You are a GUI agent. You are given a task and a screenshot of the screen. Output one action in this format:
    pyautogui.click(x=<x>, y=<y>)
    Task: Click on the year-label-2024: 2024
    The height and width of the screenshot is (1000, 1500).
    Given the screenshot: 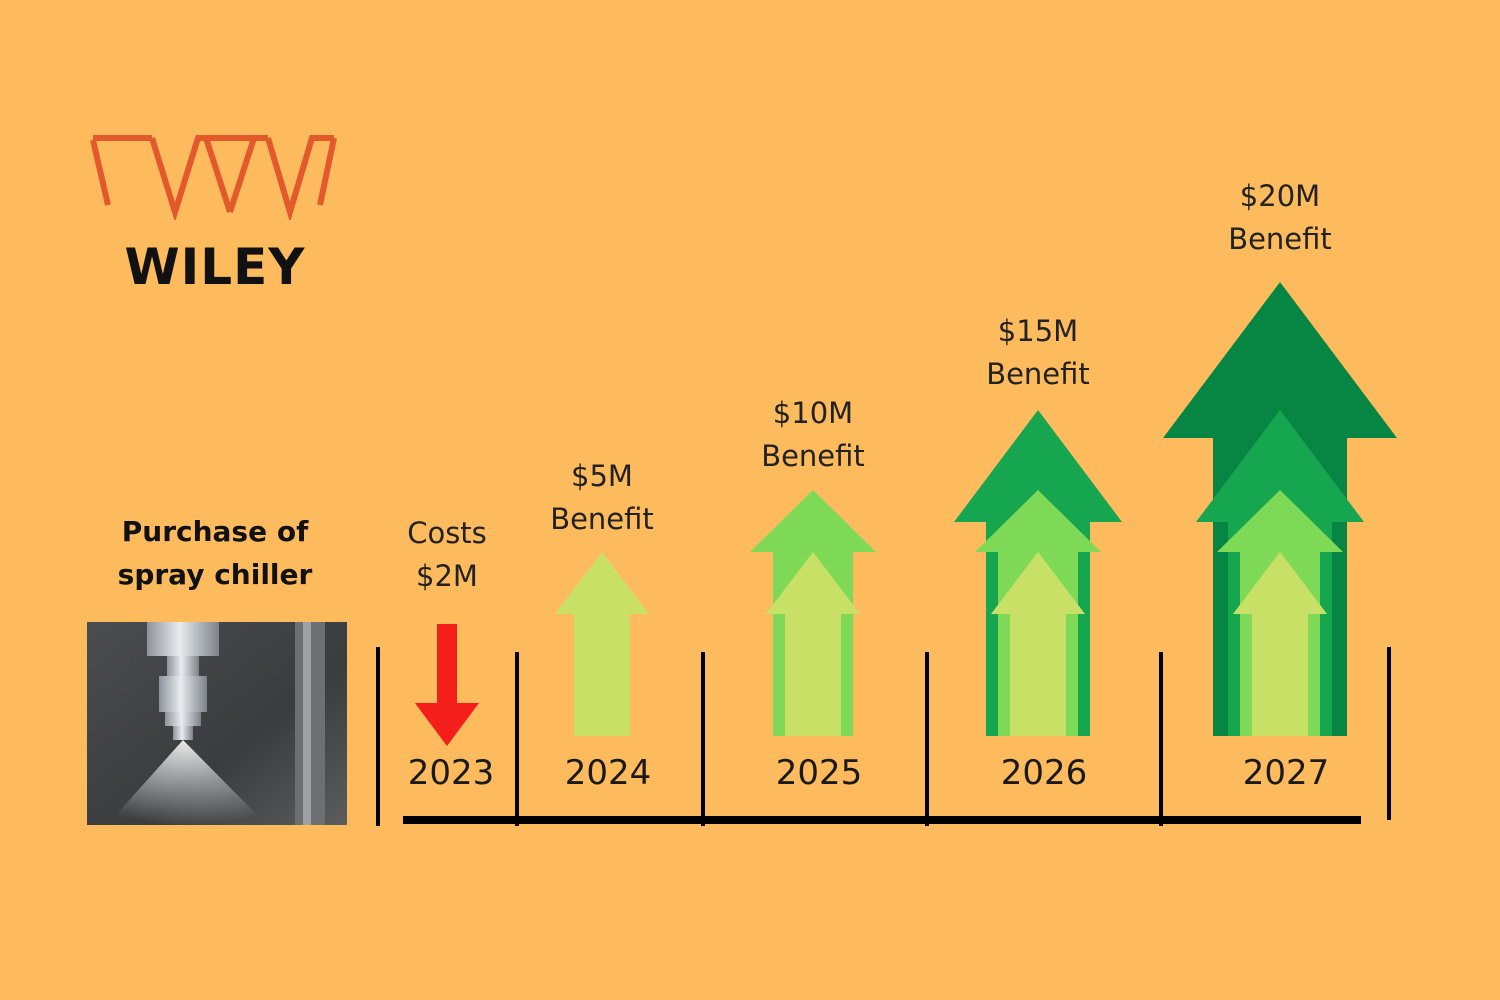 What is the action you would take?
    pyautogui.click(x=608, y=773)
    